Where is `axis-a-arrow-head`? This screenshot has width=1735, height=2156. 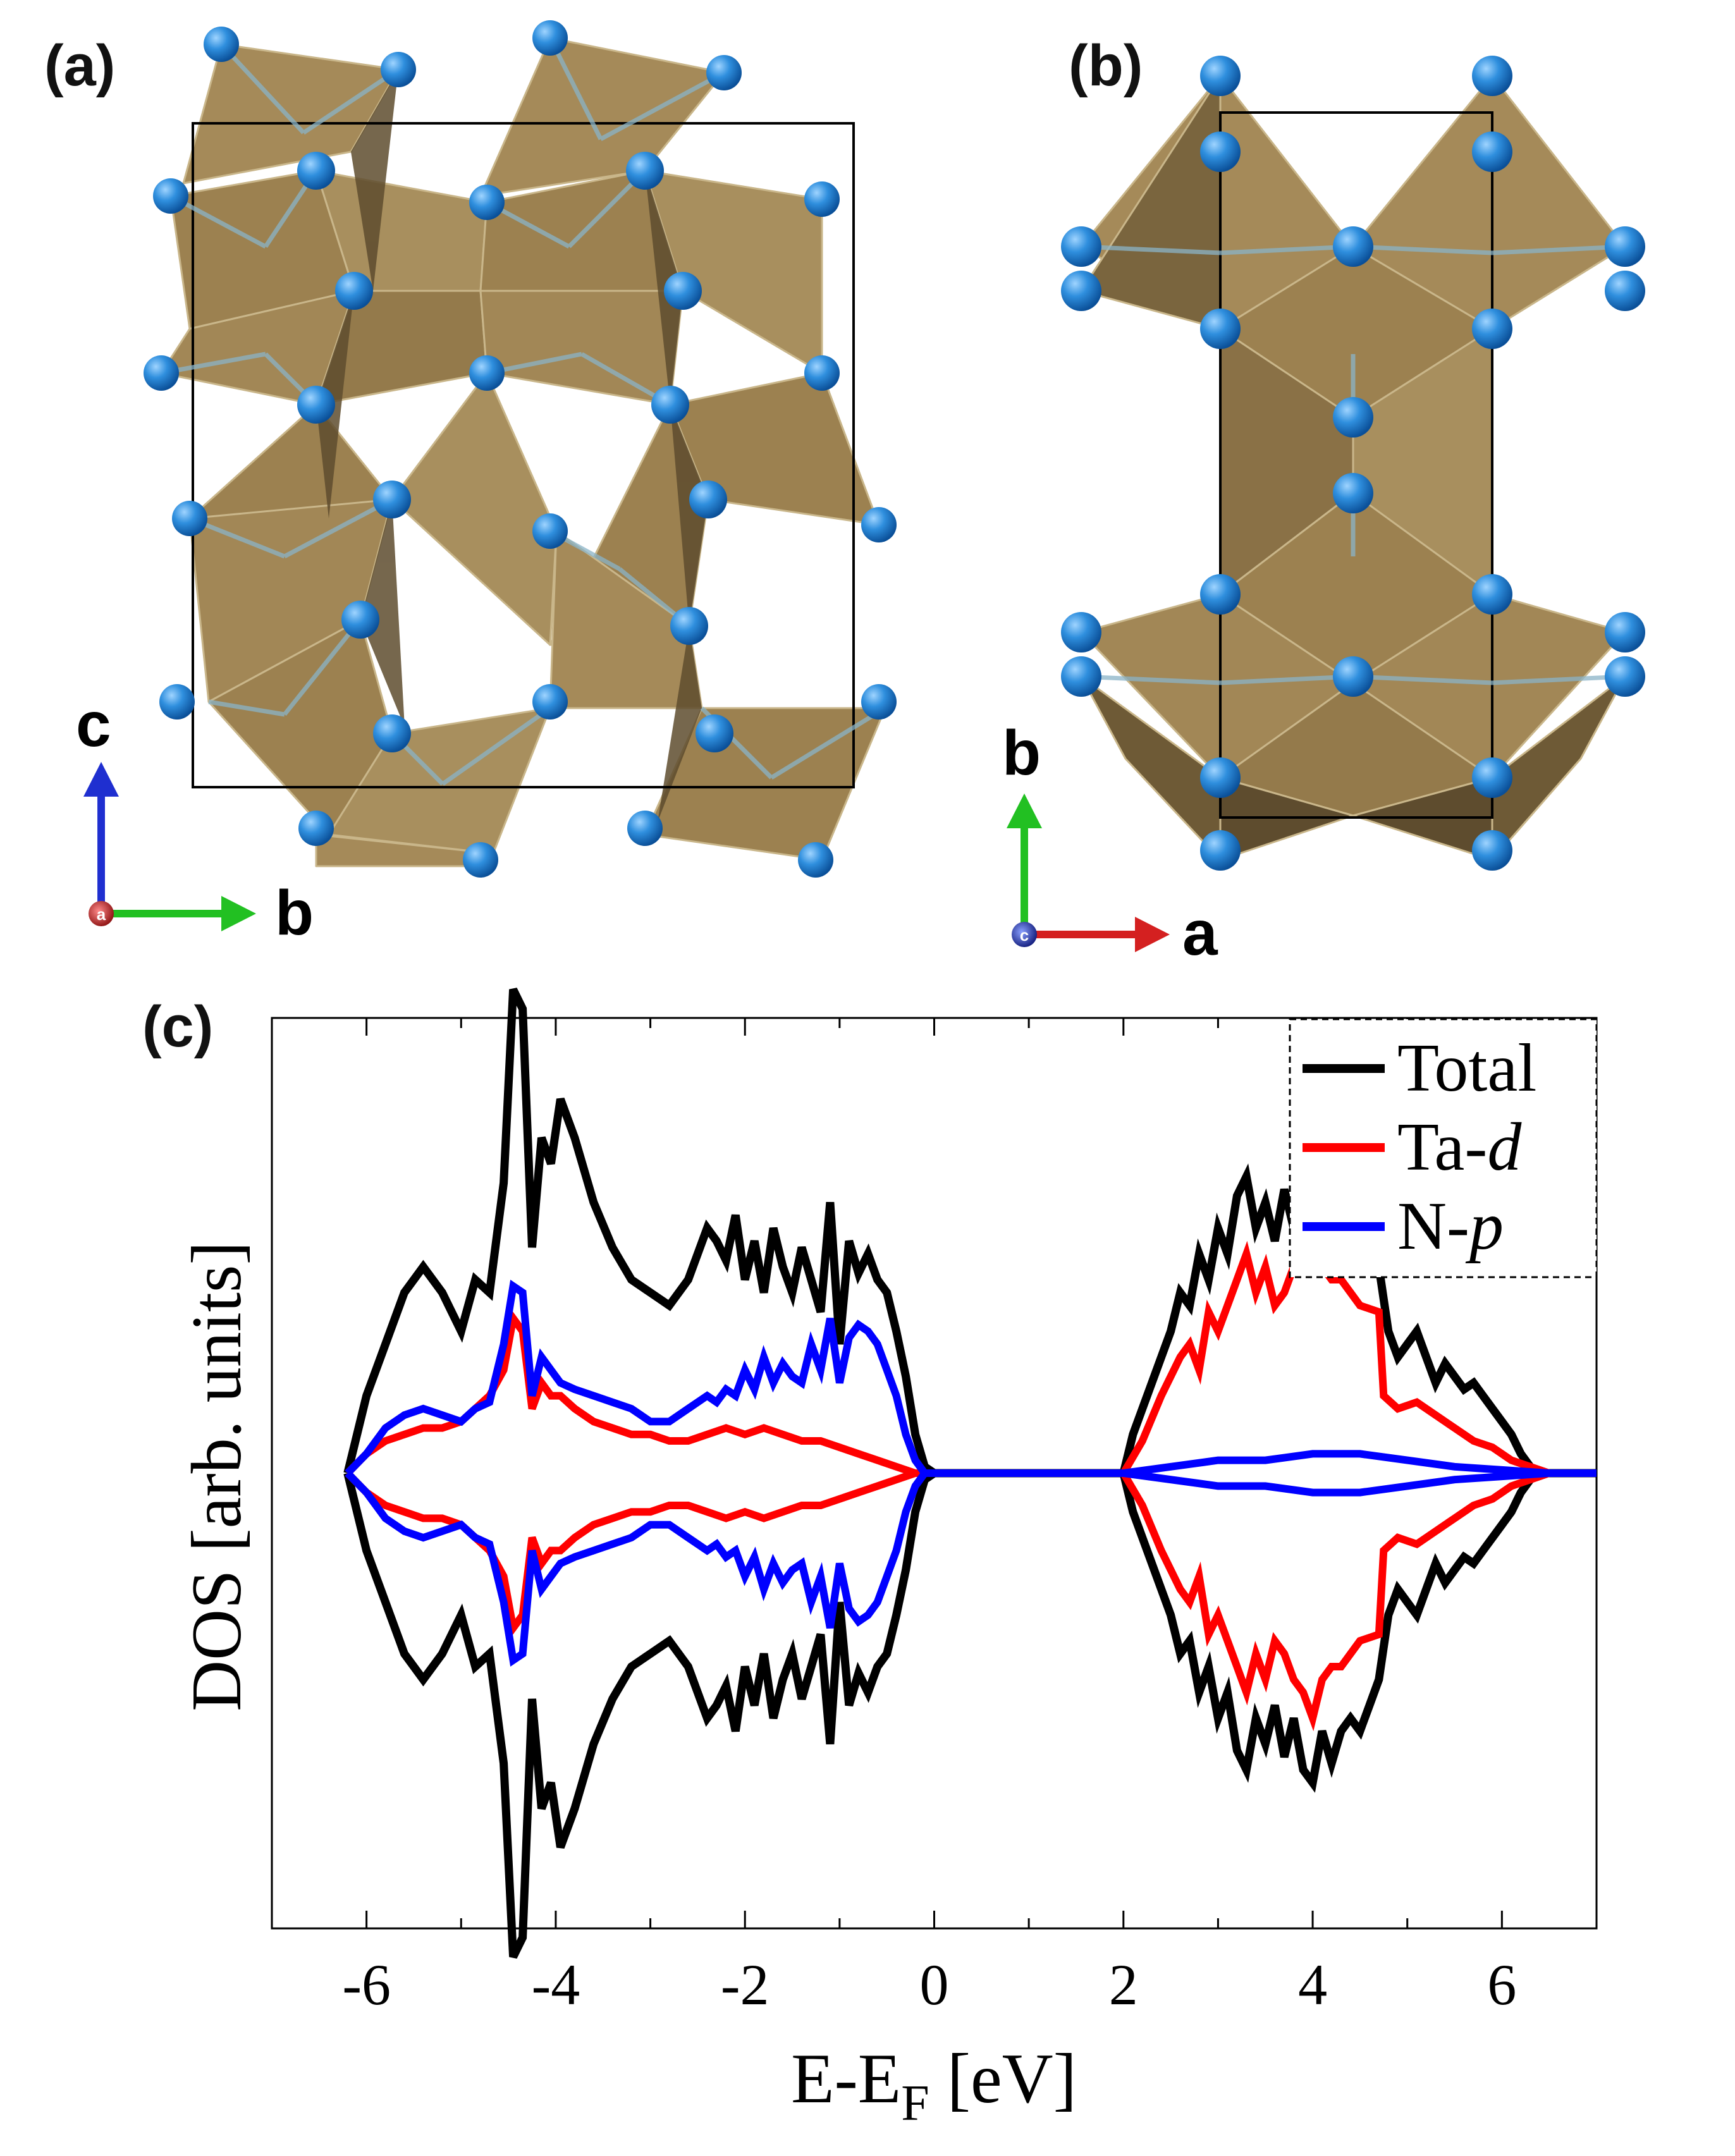
axis-a-arrow-head is located at coordinates (1152, 934).